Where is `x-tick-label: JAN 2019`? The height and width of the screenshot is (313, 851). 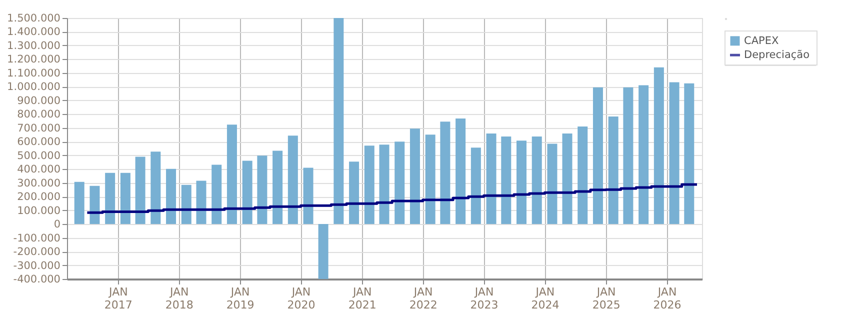 x-tick-label: JAN 2019 is located at coordinates (240, 299).